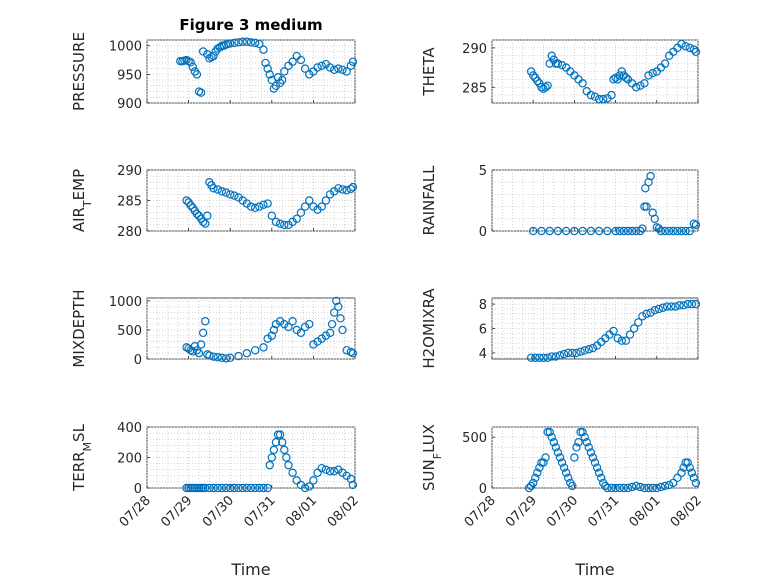  I want to click on y-axis-label: THETA, so click(429, 72).